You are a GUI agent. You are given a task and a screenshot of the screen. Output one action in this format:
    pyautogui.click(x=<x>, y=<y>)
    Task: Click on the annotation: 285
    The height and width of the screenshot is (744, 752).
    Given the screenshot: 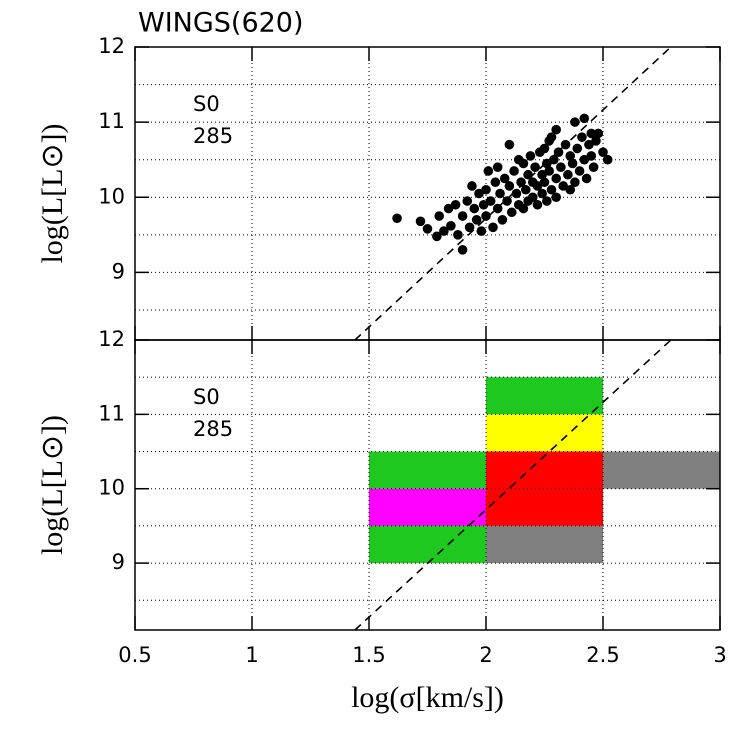 What is the action you would take?
    pyautogui.click(x=213, y=136)
    